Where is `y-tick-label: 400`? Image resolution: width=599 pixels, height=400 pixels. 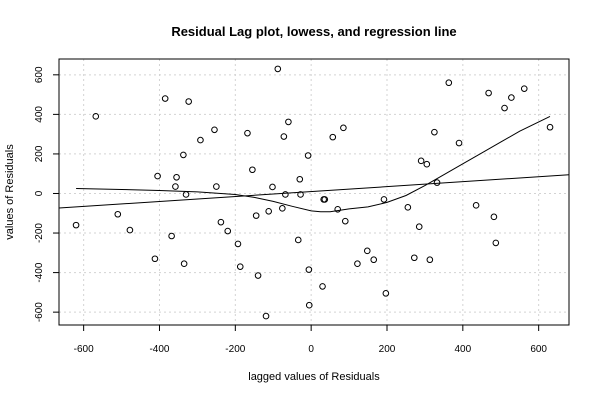 y-tick-label: 400 is located at coordinates (39, 114).